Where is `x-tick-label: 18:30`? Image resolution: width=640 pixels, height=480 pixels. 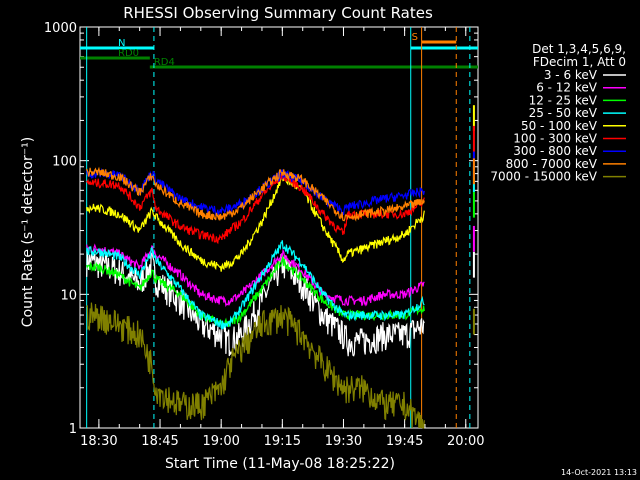
x-tick-label: 18:30 is located at coordinates (98, 441).